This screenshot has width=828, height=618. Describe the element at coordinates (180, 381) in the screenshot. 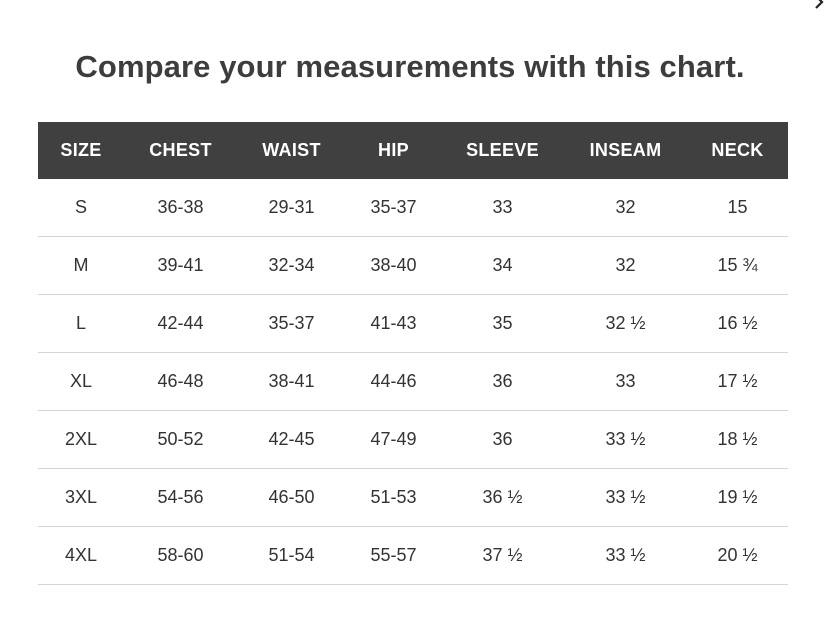

I see `cell-chest: 46-48` at that location.